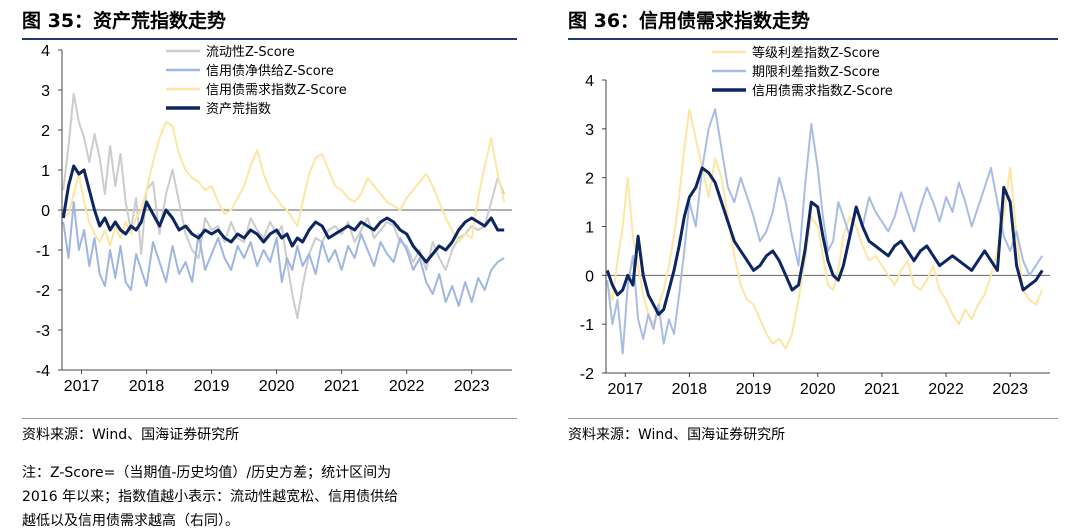 This screenshot has width=1080, height=532. What do you see at coordinates (207, 473) in the screenshot?
I see `note-line-1: 注：Z-Score=（当期值-历史均值）/历史方差；统计区间为` at bounding box center [207, 473].